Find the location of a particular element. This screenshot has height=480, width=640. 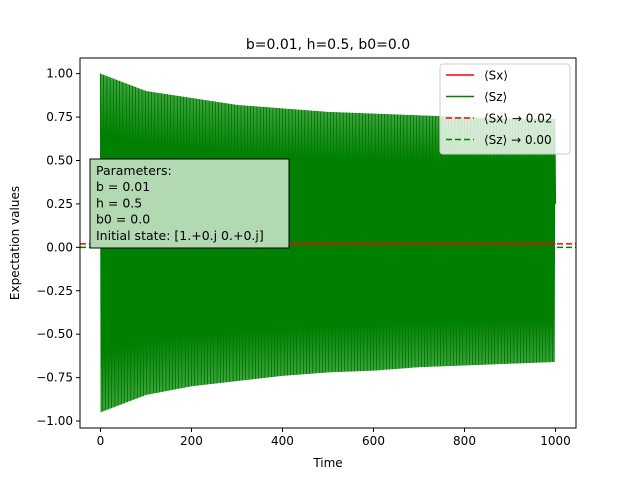

y-tick-label: 0.25 is located at coordinates (59, 204).